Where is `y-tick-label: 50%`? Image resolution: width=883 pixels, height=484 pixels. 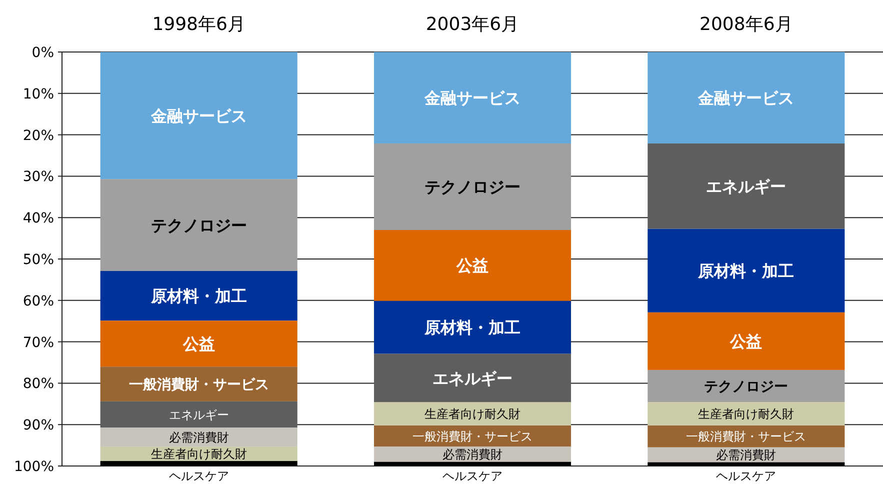 y-tick-label: 50% is located at coordinates (38, 260).